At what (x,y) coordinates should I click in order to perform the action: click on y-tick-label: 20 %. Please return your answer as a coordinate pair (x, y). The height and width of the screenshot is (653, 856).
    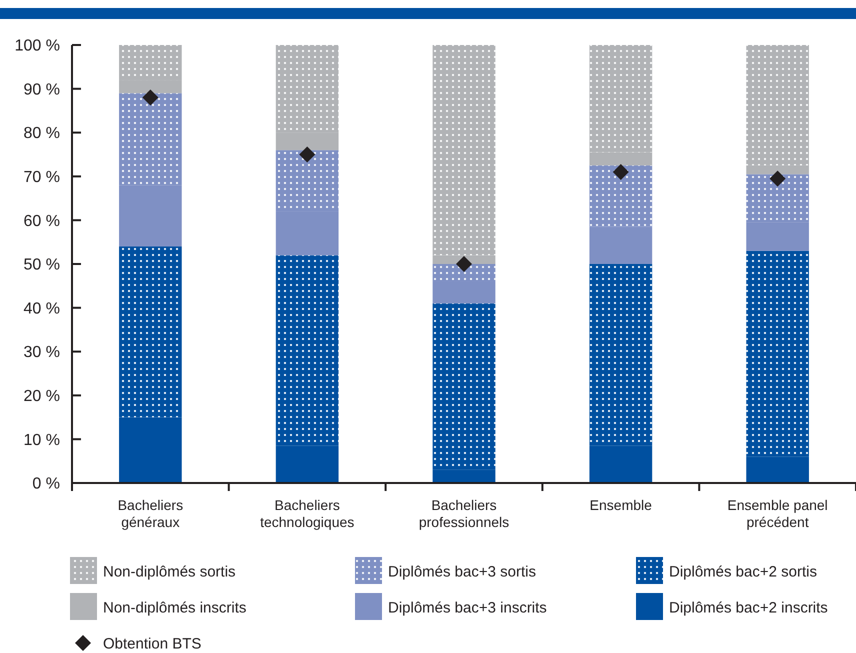
    Looking at the image, I should click on (42, 396).